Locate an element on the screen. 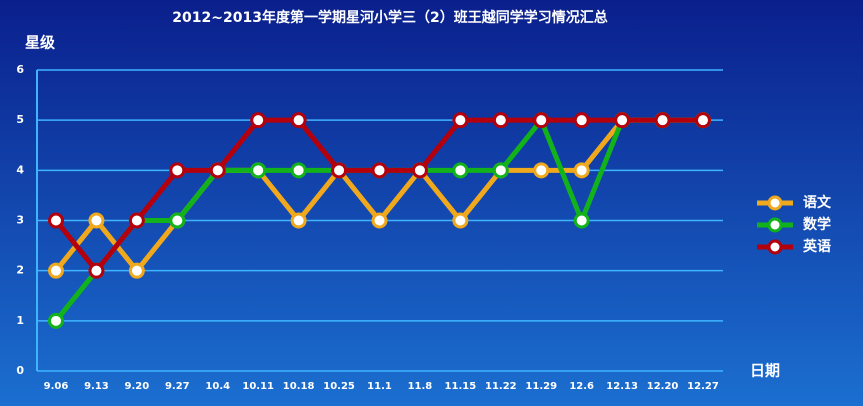  y-tick-label: 5 is located at coordinates (20, 119).